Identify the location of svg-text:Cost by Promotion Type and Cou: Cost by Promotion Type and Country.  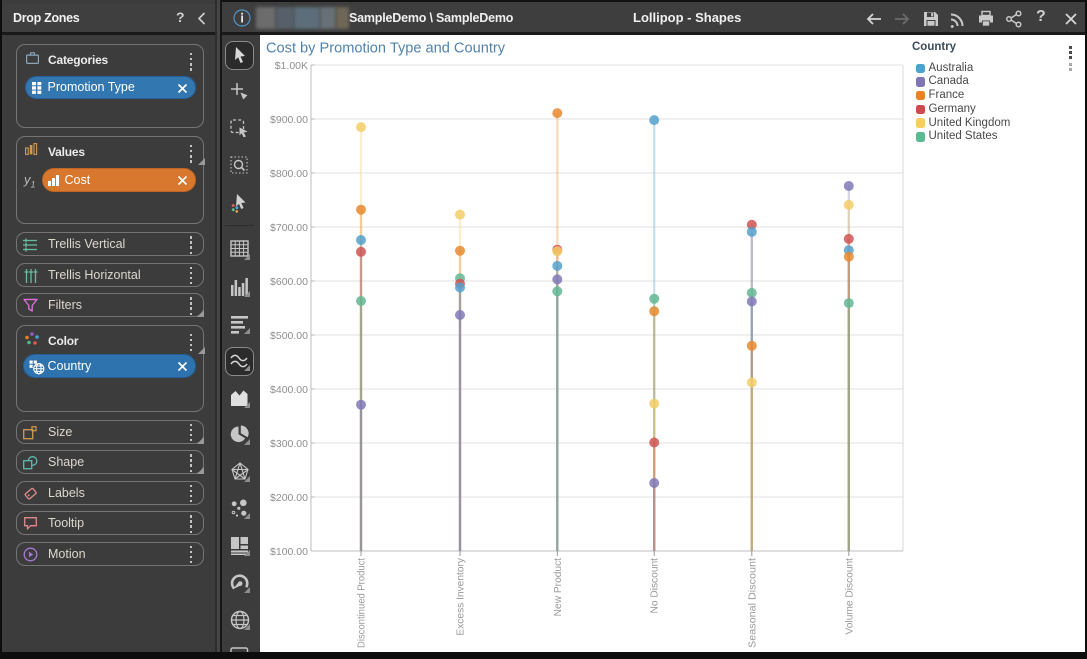
(386, 49).